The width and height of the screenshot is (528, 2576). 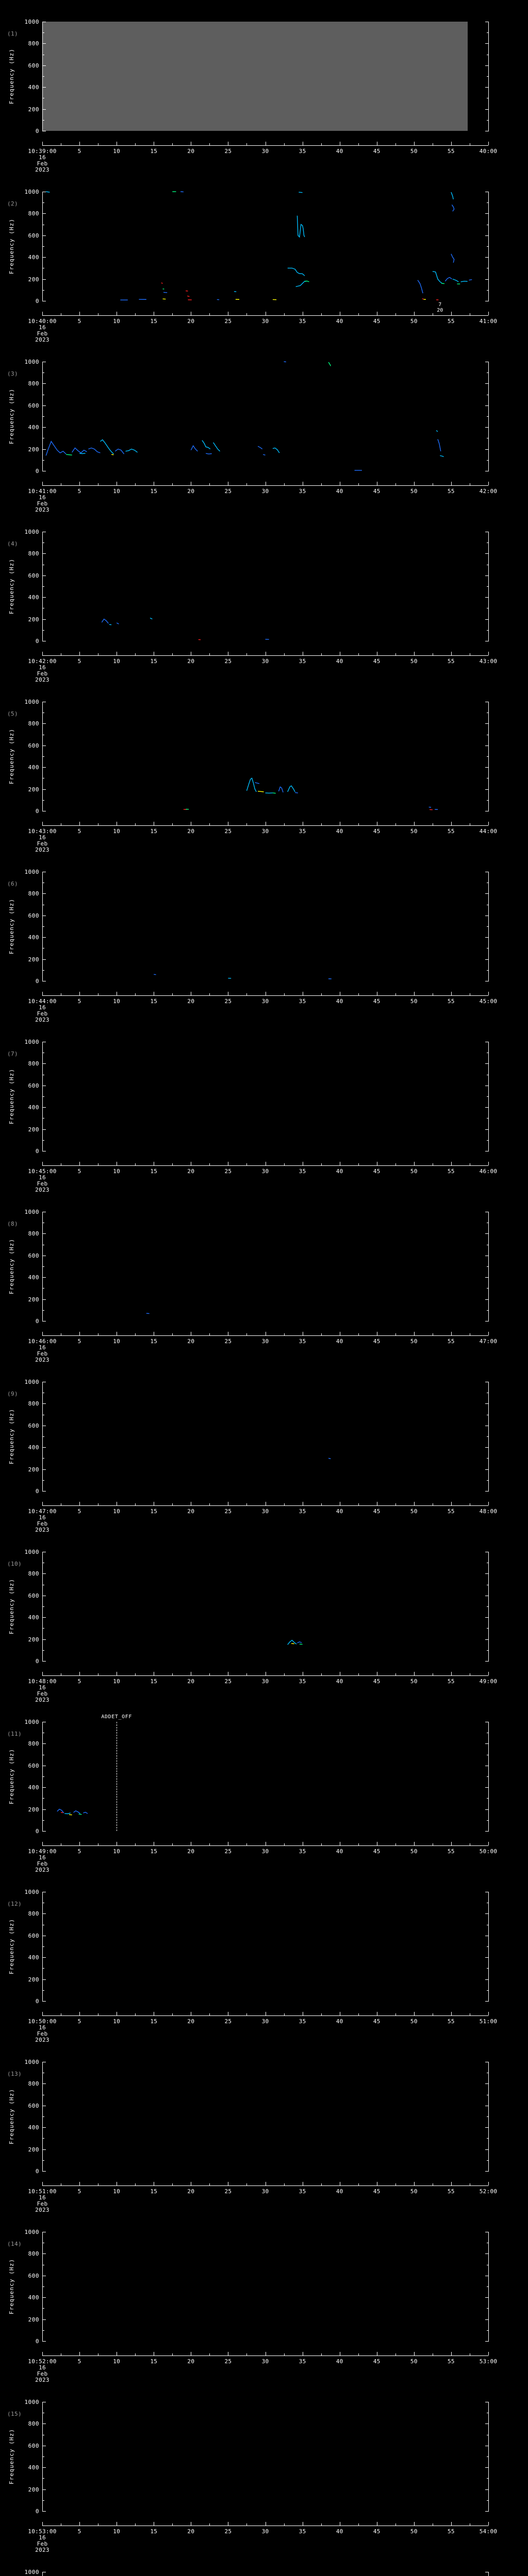 What do you see at coordinates (42, 2550) in the screenshot?
I see `date-label-line: 2023` at bounding box center [42, 2550].